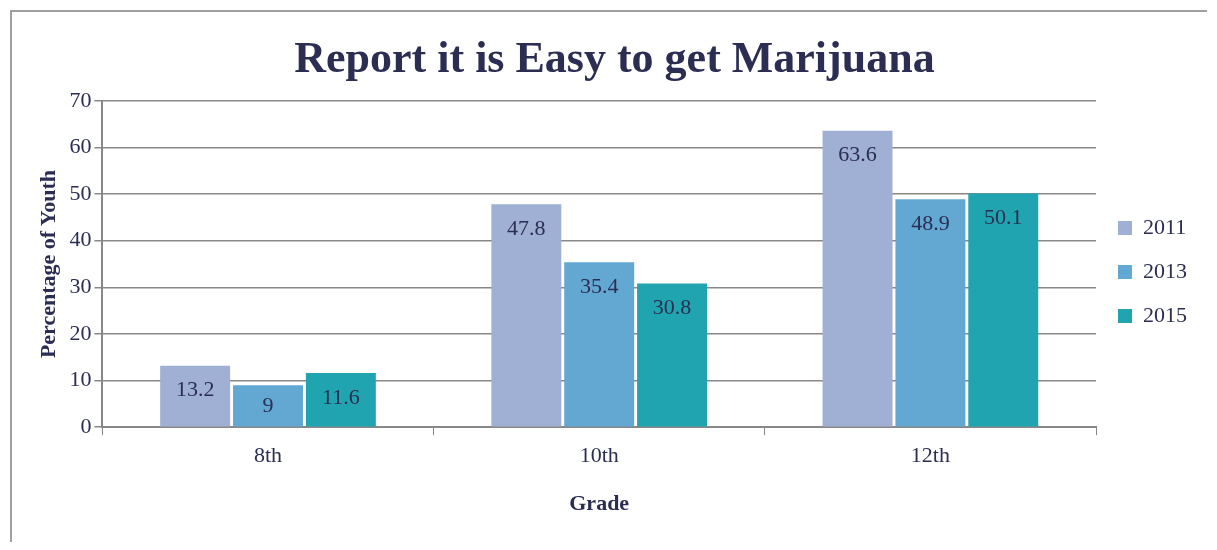 This screenshot has width=1217, height=550. Describe the element at coordinates (614, 57) in the screenshot. I see `chart-title: Report it is Easy to get Marijuana` at that location.